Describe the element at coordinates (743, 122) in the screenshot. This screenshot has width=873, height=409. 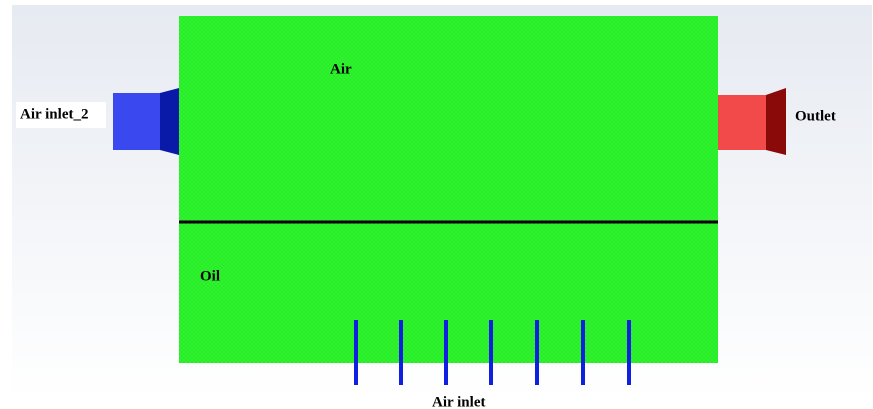
I see `outlet-duct` at that location.